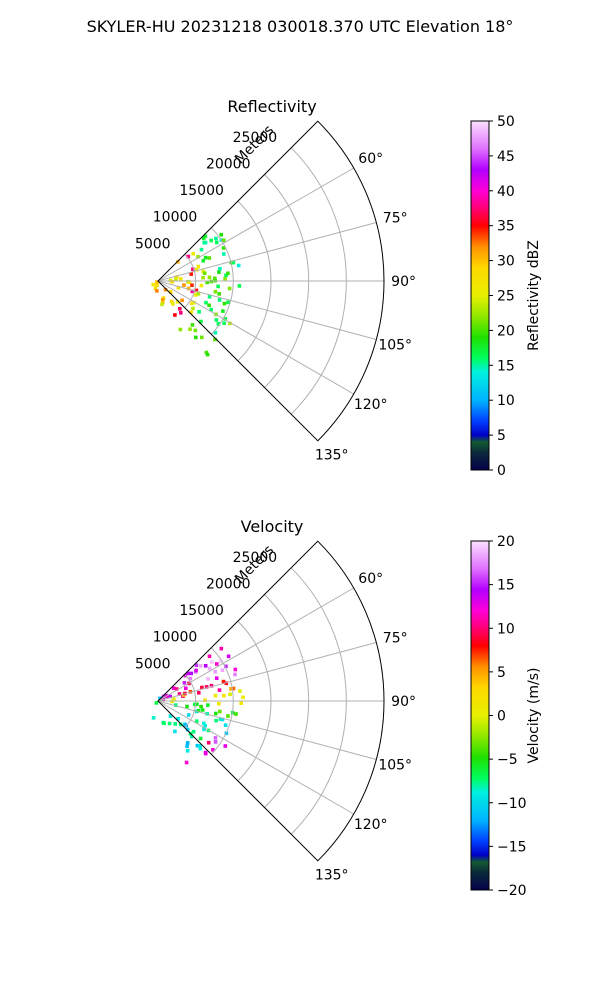 This screenshot has height=1000, width=600. Describe the element at coordinates (153, 664) in the screenshot. I see `radial-tick-label: 5000` at that location.